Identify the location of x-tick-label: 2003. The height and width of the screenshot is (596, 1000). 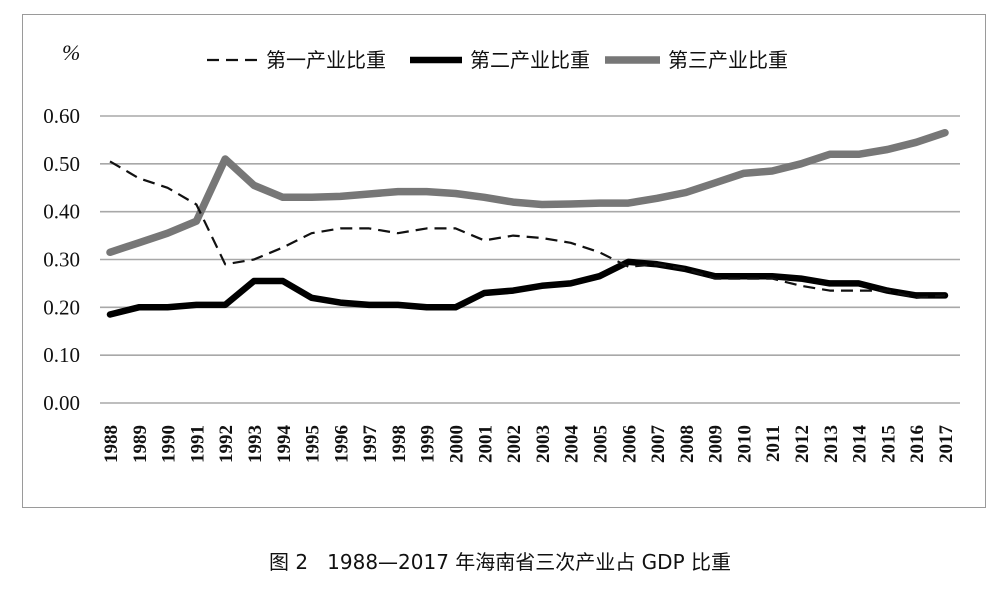
(543, 444).